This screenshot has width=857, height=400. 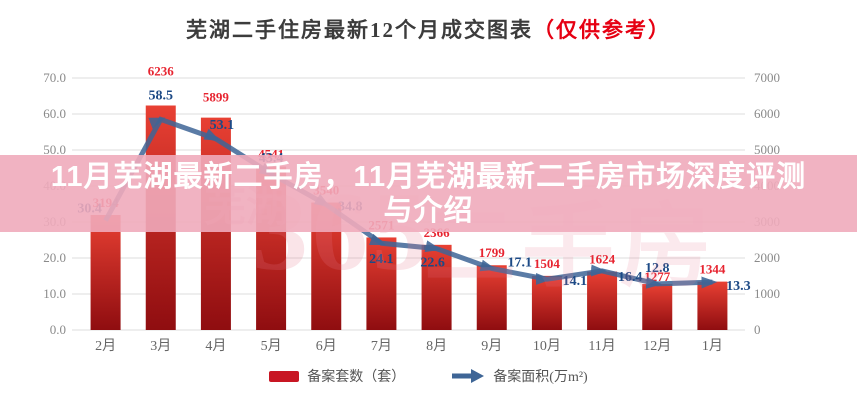 I want to click on legend-label-bars: 备案套数（套）, so click(x=356, y=377).